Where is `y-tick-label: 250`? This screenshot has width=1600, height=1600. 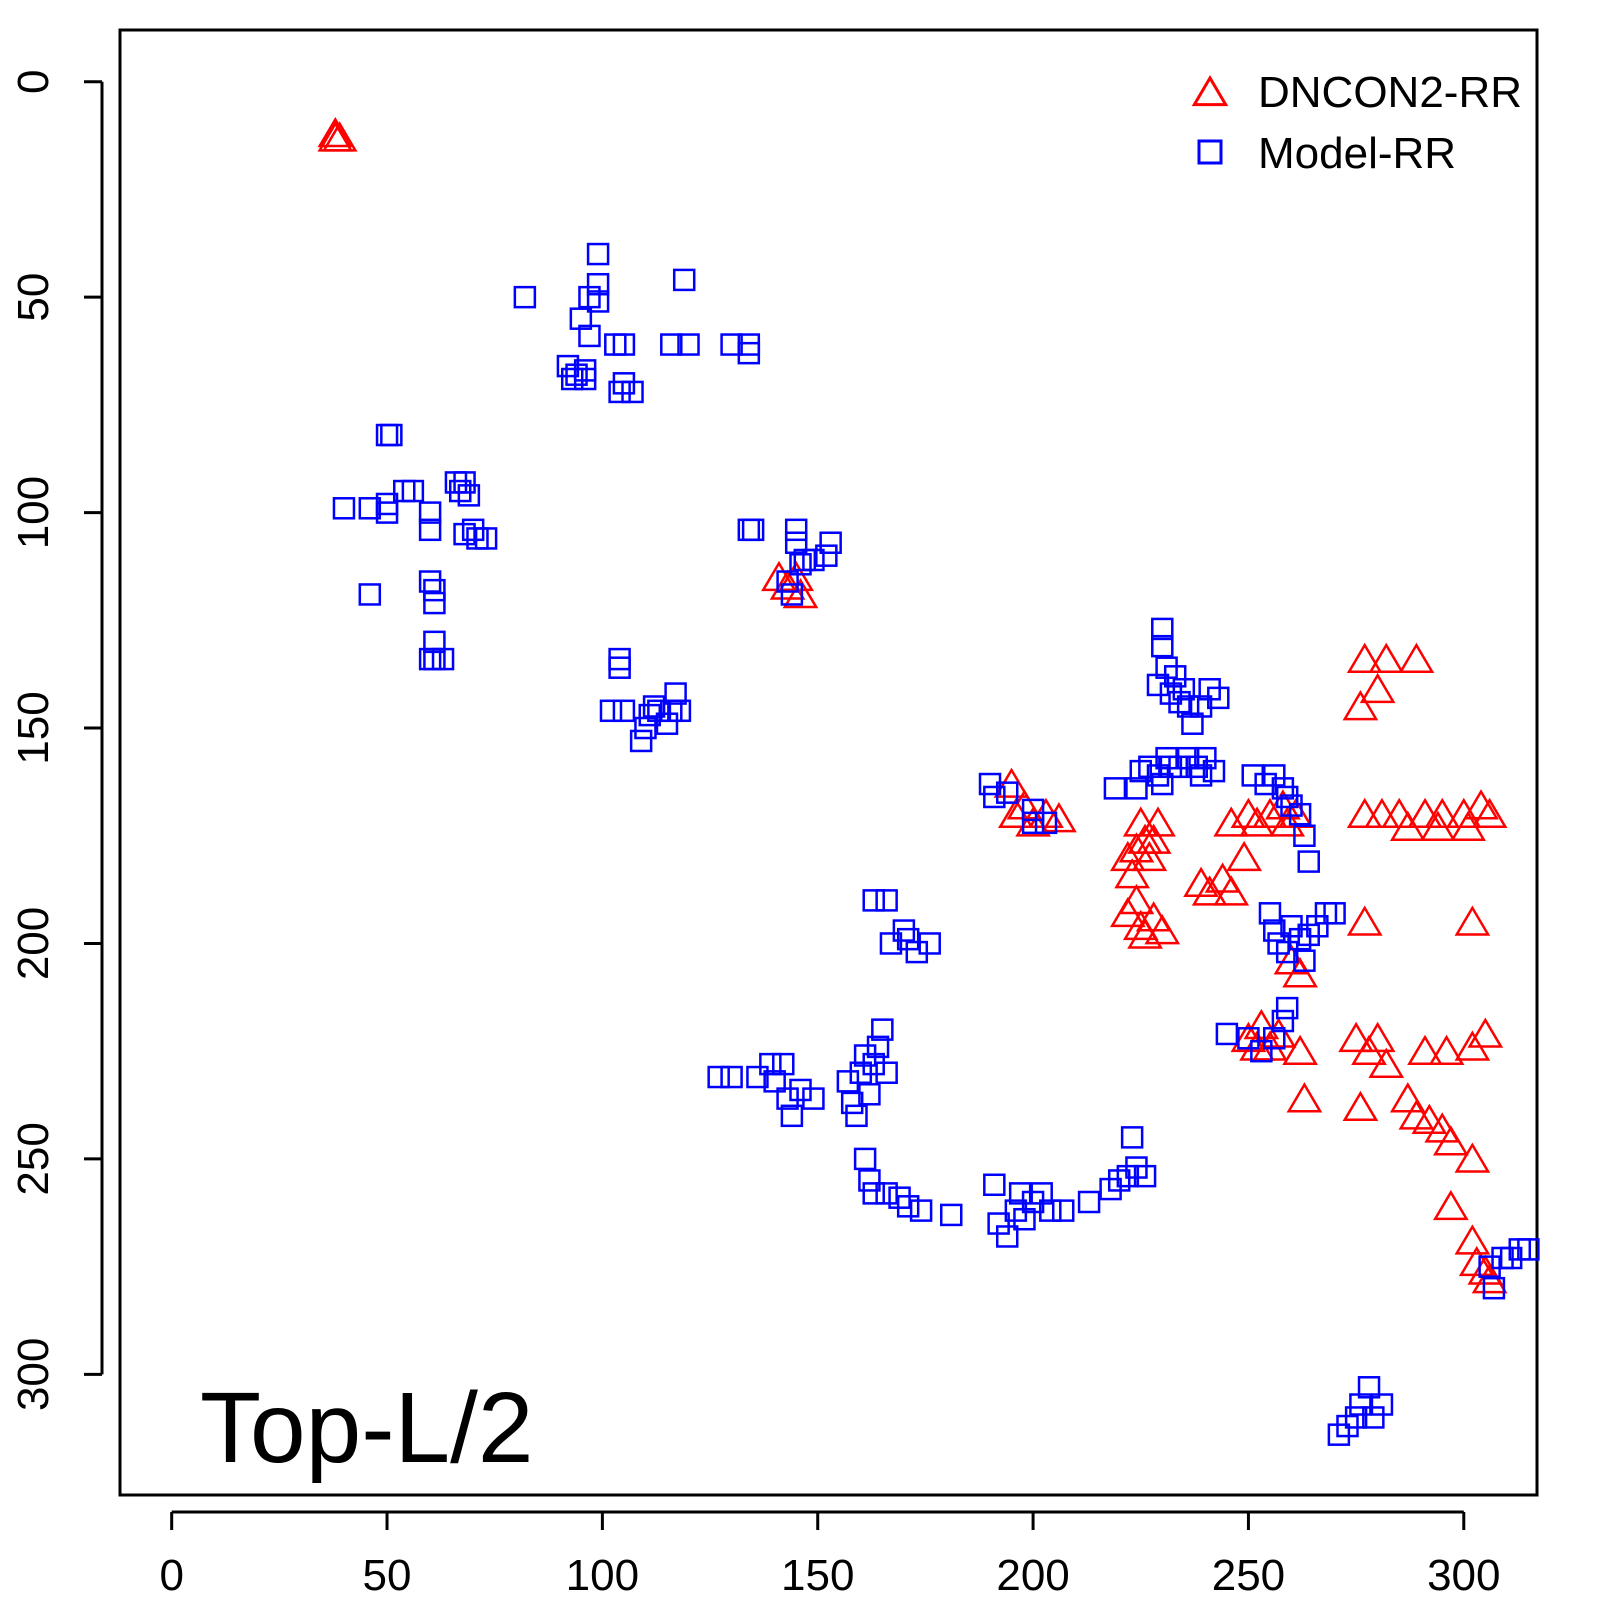 y-tick-label: 250 is located at coordinates (33, 1158).